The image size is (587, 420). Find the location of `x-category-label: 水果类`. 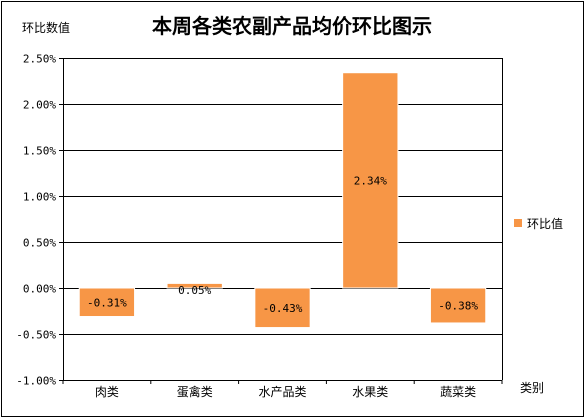

x-category-label: 水果类 is located at coordinates (370, 392).